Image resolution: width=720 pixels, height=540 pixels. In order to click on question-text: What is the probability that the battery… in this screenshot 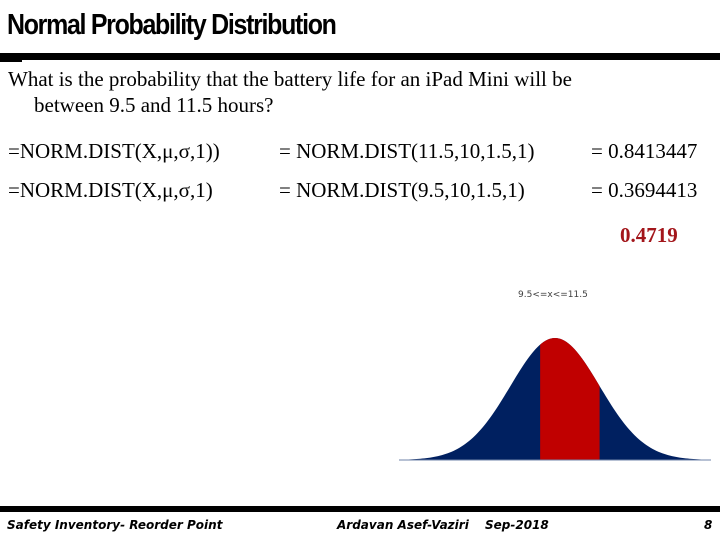, I will do `click(358, 92)`.